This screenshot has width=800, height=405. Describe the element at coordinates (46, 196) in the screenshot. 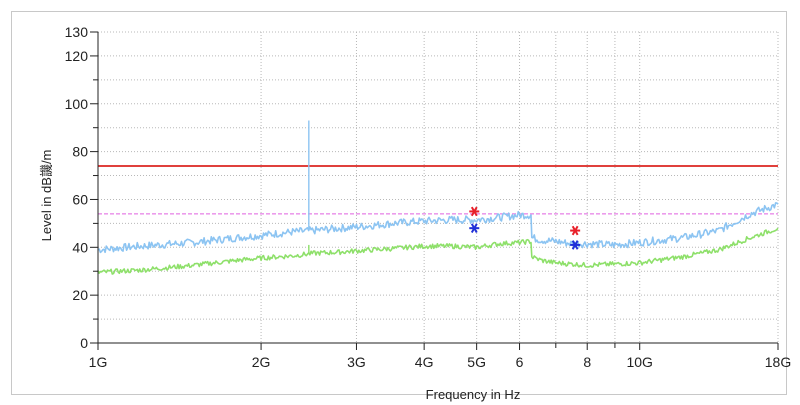

I see `y-axis-title: Level in dB譏/m` at that location.